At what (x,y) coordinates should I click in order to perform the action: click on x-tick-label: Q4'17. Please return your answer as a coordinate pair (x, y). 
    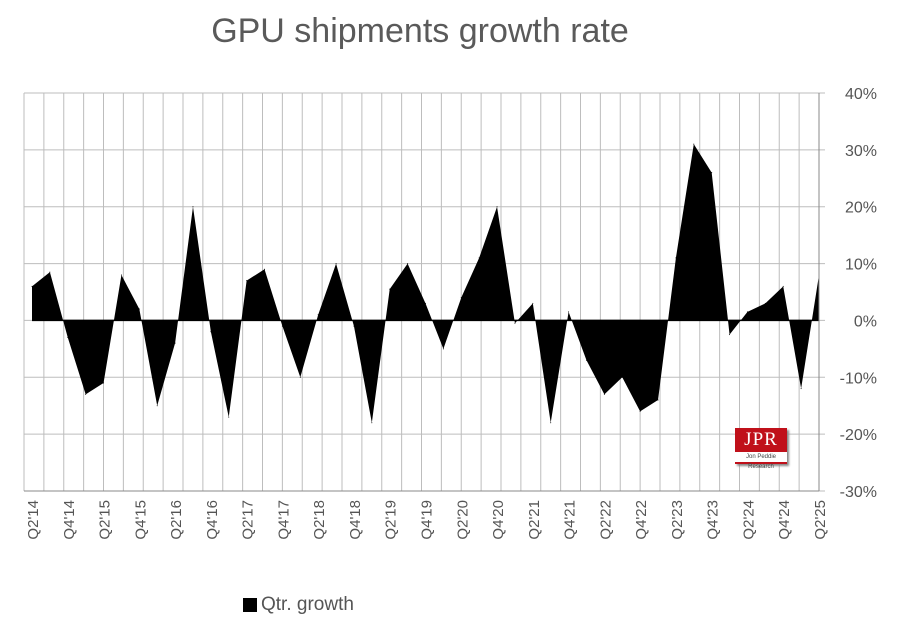
    Looking at the image, I should click on (283, 520).